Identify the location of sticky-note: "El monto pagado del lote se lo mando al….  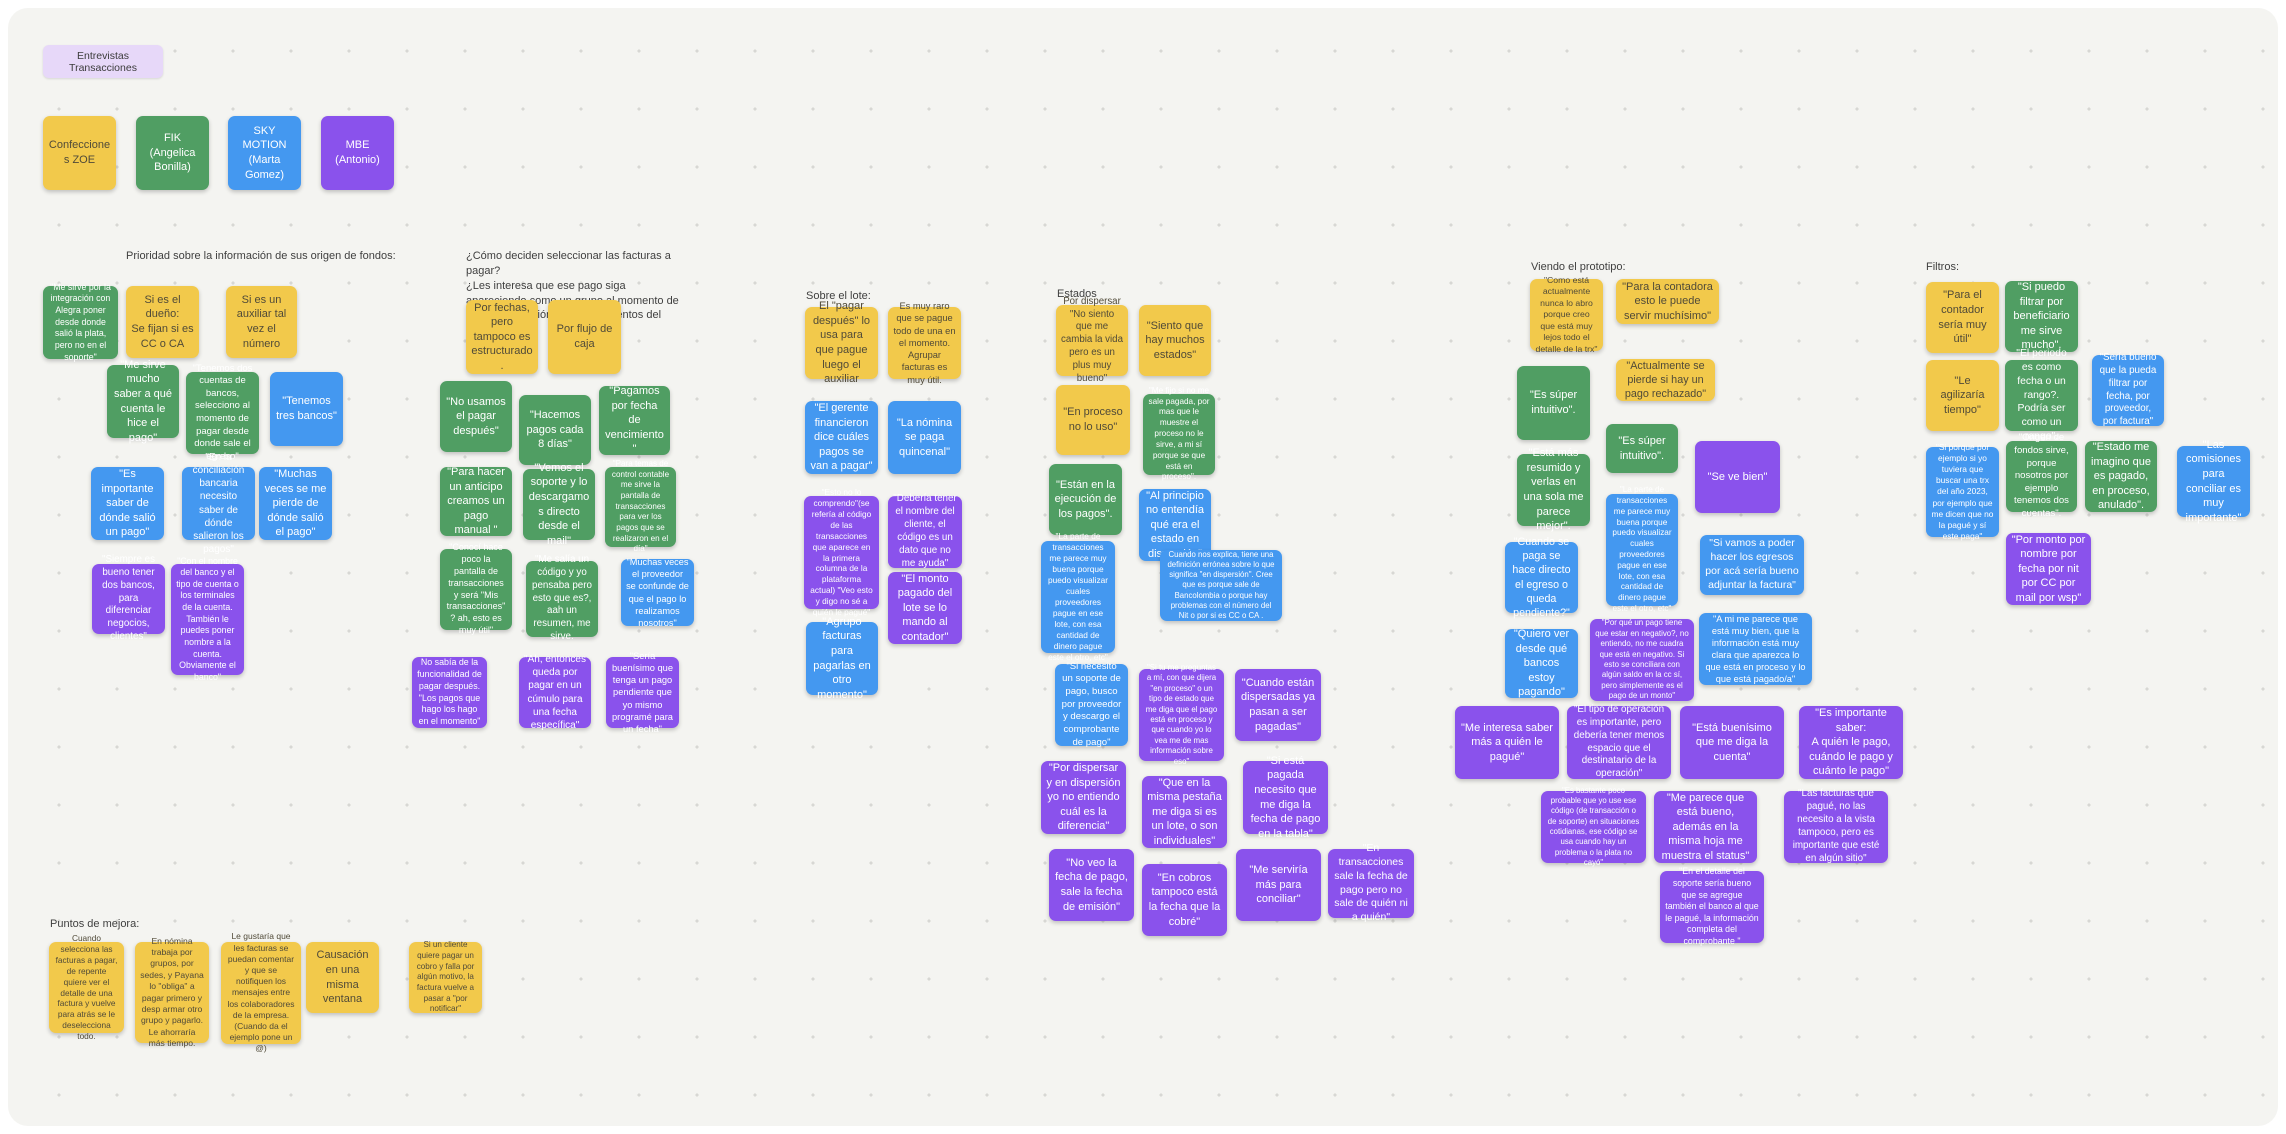
(925, 608).